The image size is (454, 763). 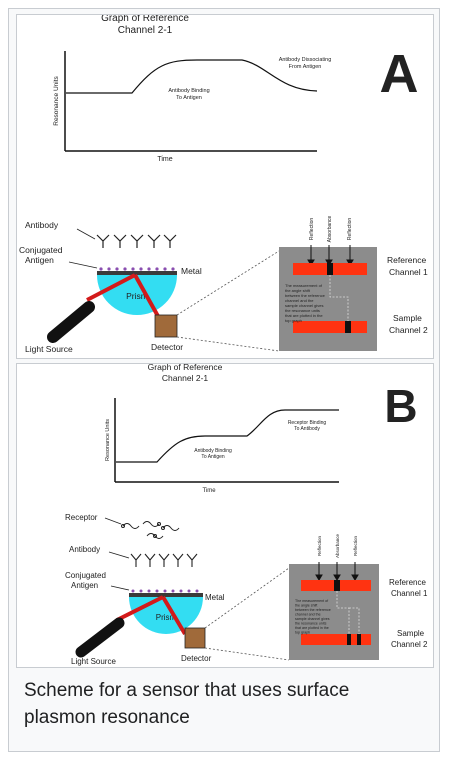 What do you see at coordinates (337, 585) in the screenshot?
I see `reference-absorbance-b-mark` at bounding box center [337, 585].